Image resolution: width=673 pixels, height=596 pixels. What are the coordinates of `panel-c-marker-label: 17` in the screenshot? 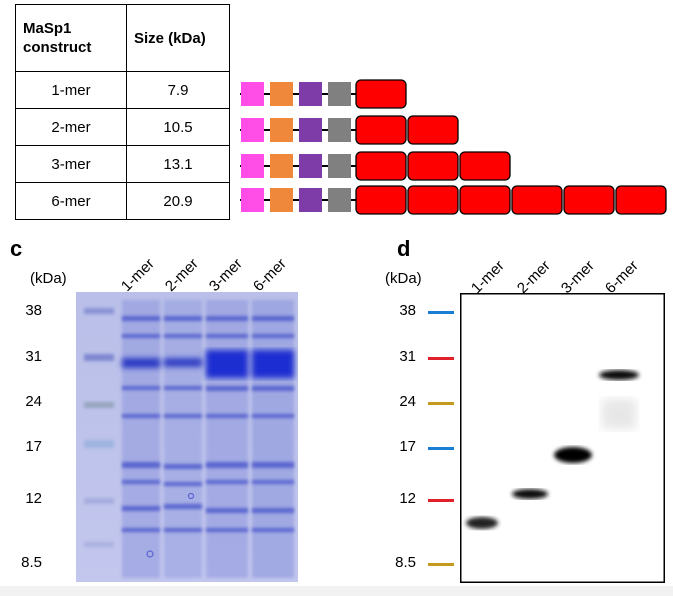 It's located at (33, 446).